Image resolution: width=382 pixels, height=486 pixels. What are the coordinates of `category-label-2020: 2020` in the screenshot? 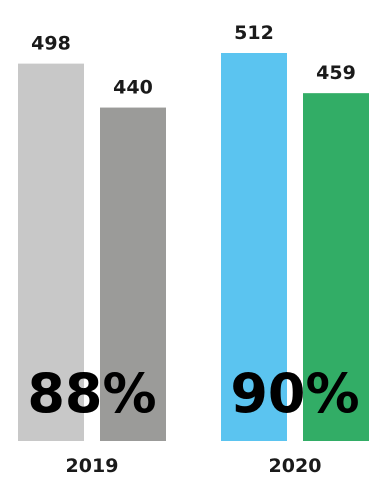 It's located at (295, 466).